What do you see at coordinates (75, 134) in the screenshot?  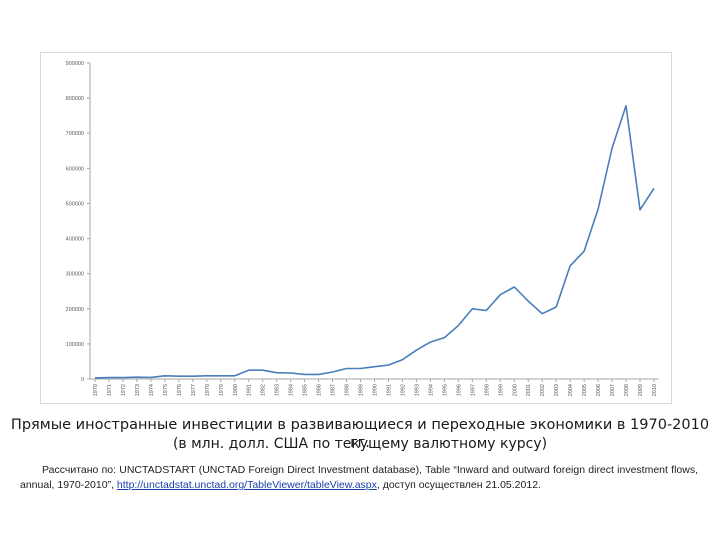 I see `y-tick-label: 700000` at bounding box center [75, 134].